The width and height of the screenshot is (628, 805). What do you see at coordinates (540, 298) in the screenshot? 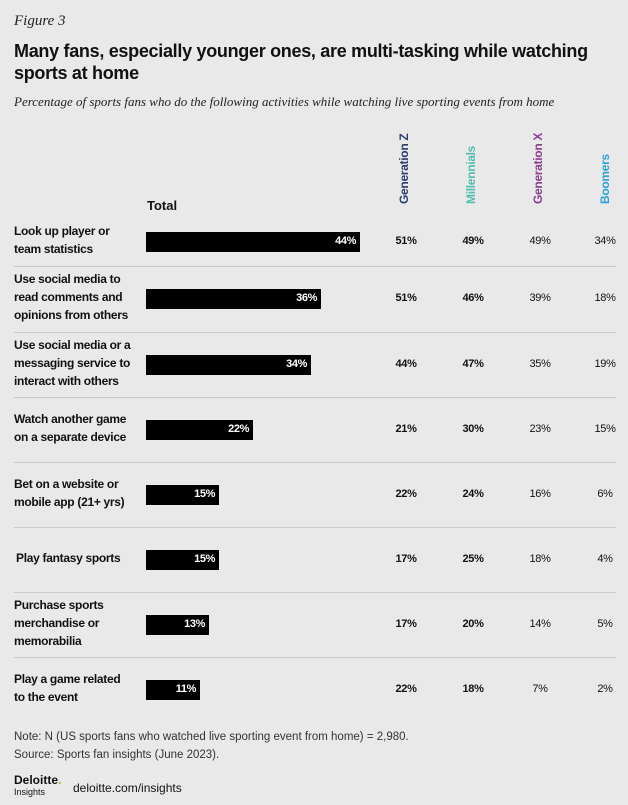
I see `generation-value: 39%` at bounding box center [540, 298].